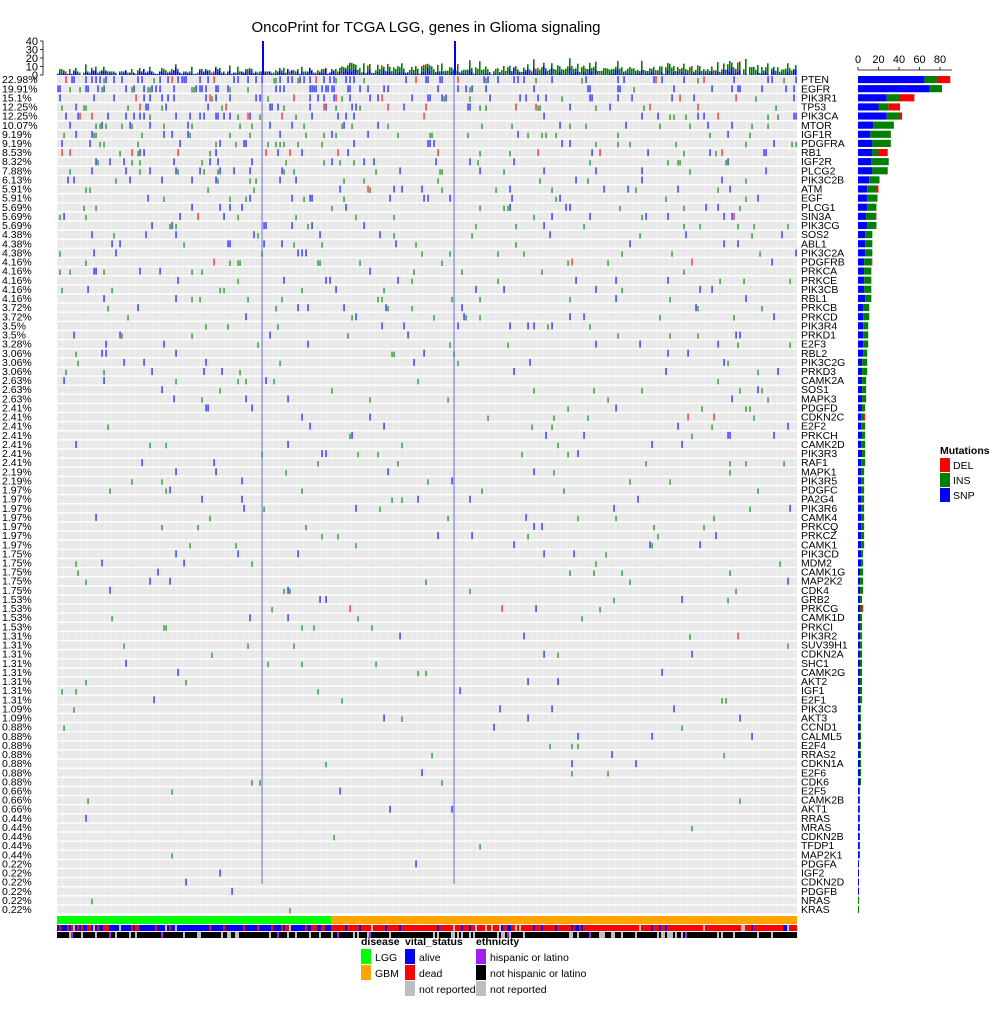 The image size is (1000, 1022). Describe the element at coordinates (861, 635) in the screenshot. I see `right-bar-del` at that location.